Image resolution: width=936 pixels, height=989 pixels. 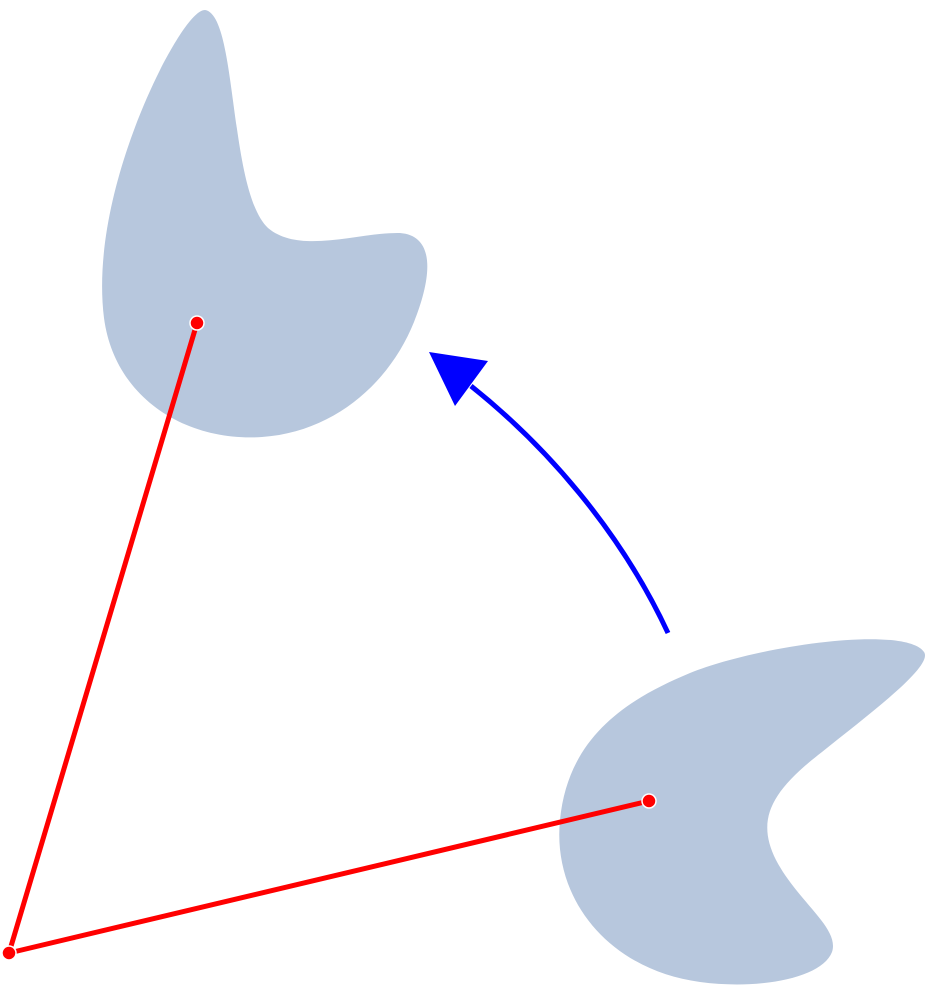 I want to click on radius-line-to-original, so click(x=329, y=877).